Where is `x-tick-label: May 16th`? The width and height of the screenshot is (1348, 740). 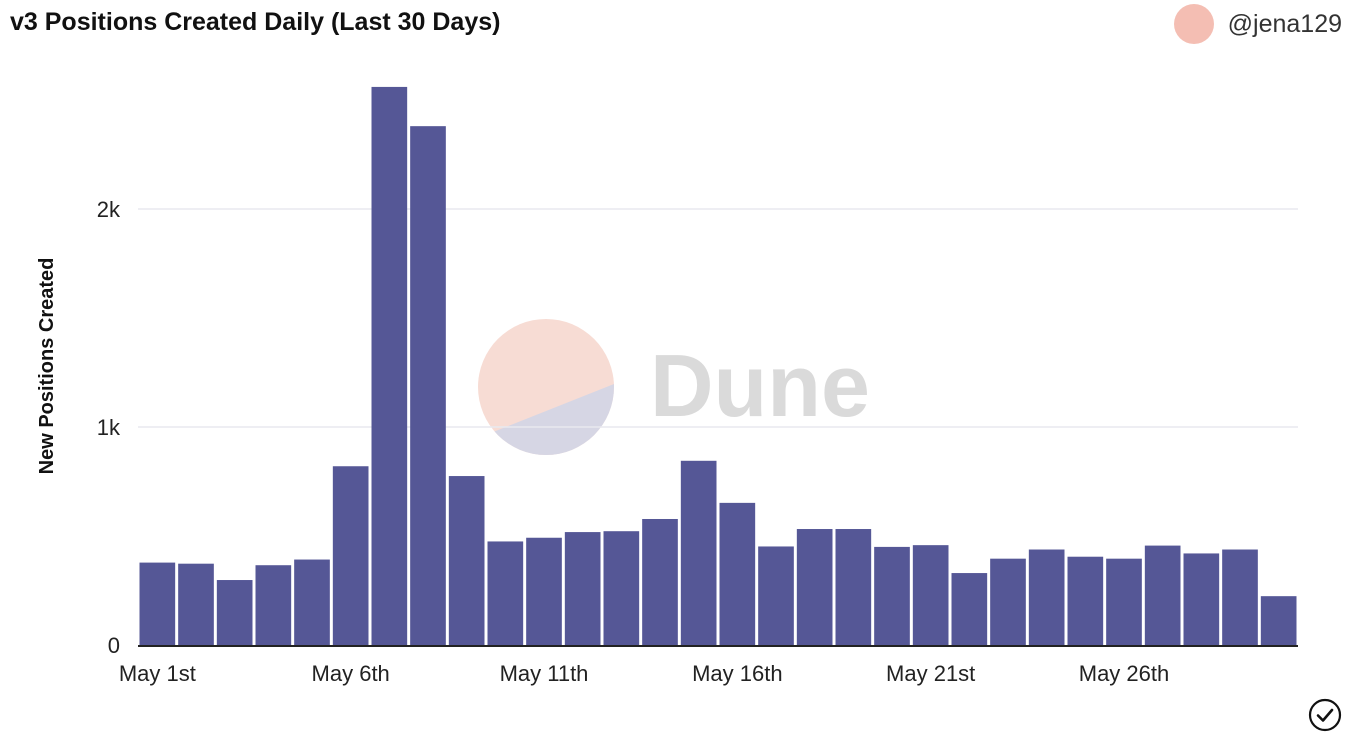 x-tick-label: May 16th is located at coordinates (737, 673).